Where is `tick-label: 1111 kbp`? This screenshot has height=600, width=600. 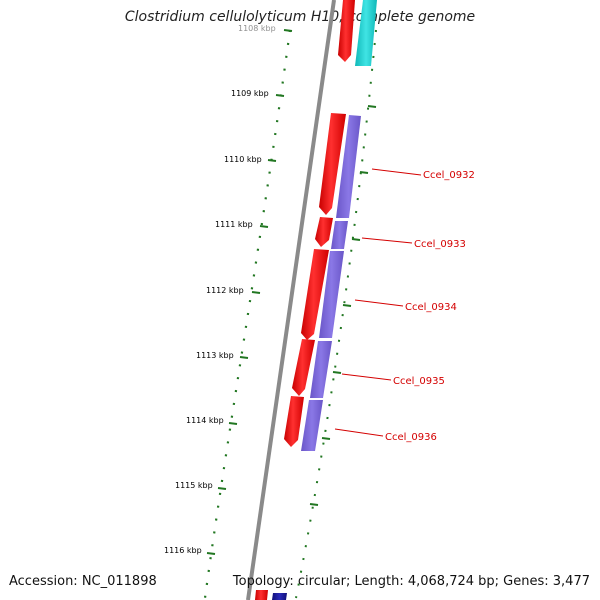
tick-label: 1111 kbp is located at coordinates (234, 224).